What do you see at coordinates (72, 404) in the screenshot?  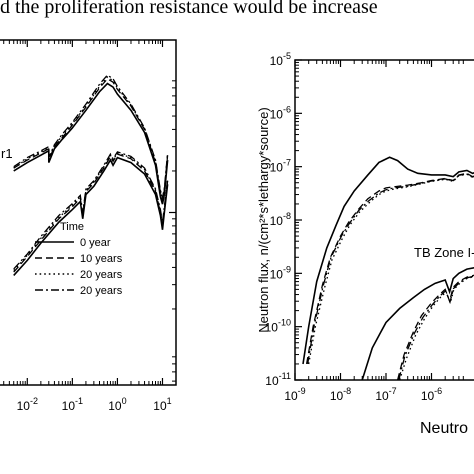 I see `left-x-tick-label: 10⁻¹` at bounding box center [72, 404].